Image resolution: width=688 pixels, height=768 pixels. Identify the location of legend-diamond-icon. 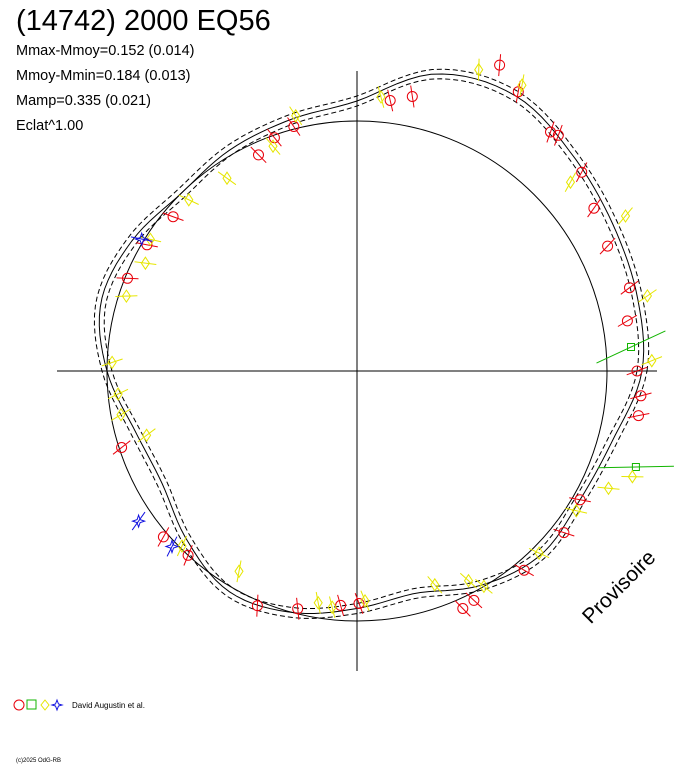
(45, 705).